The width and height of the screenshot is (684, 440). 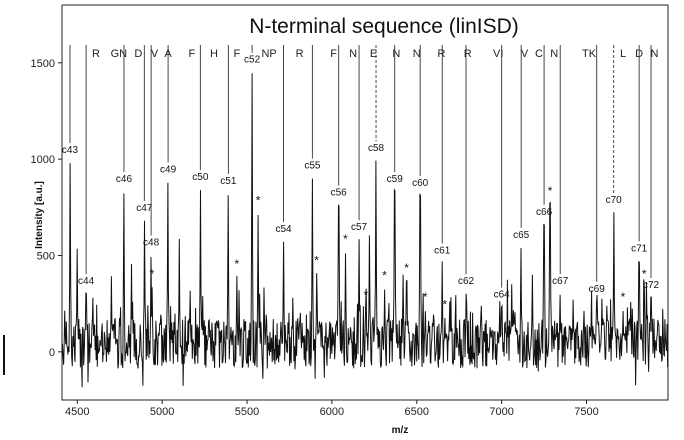 What do you see at coordinates (77, 412) in the screenshot?
I see `x-tick-label: 4500` at bounding box center [77, 412].